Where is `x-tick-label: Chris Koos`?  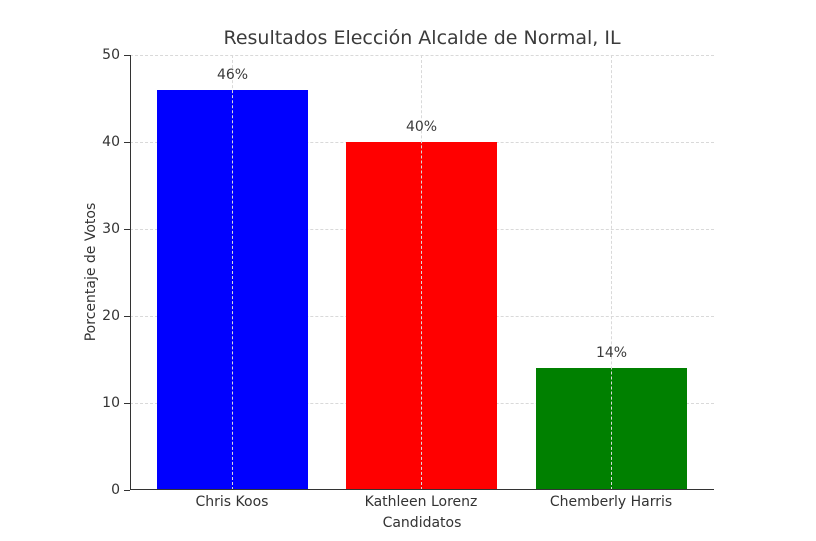
x-tick-label: Chris Koos is located at coordinates (232, 502).